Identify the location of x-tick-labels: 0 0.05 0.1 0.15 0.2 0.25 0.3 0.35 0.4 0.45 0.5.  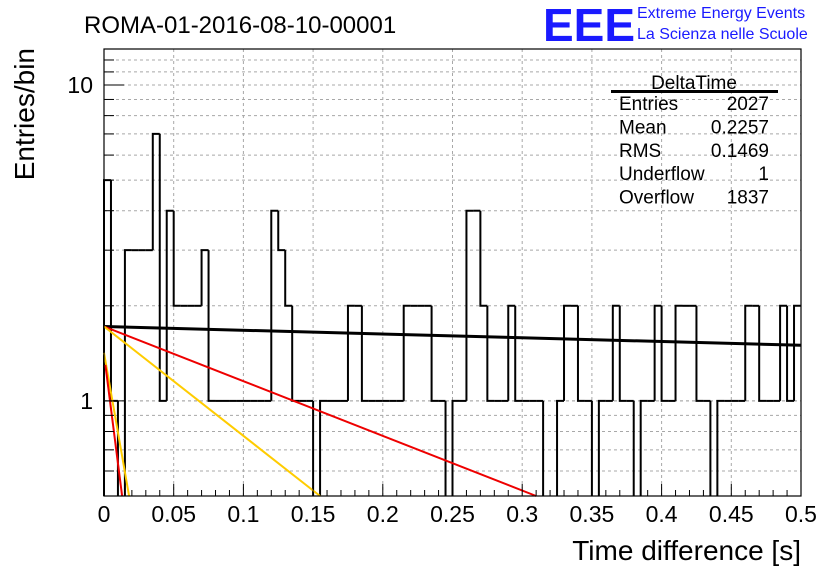
(457, 514).